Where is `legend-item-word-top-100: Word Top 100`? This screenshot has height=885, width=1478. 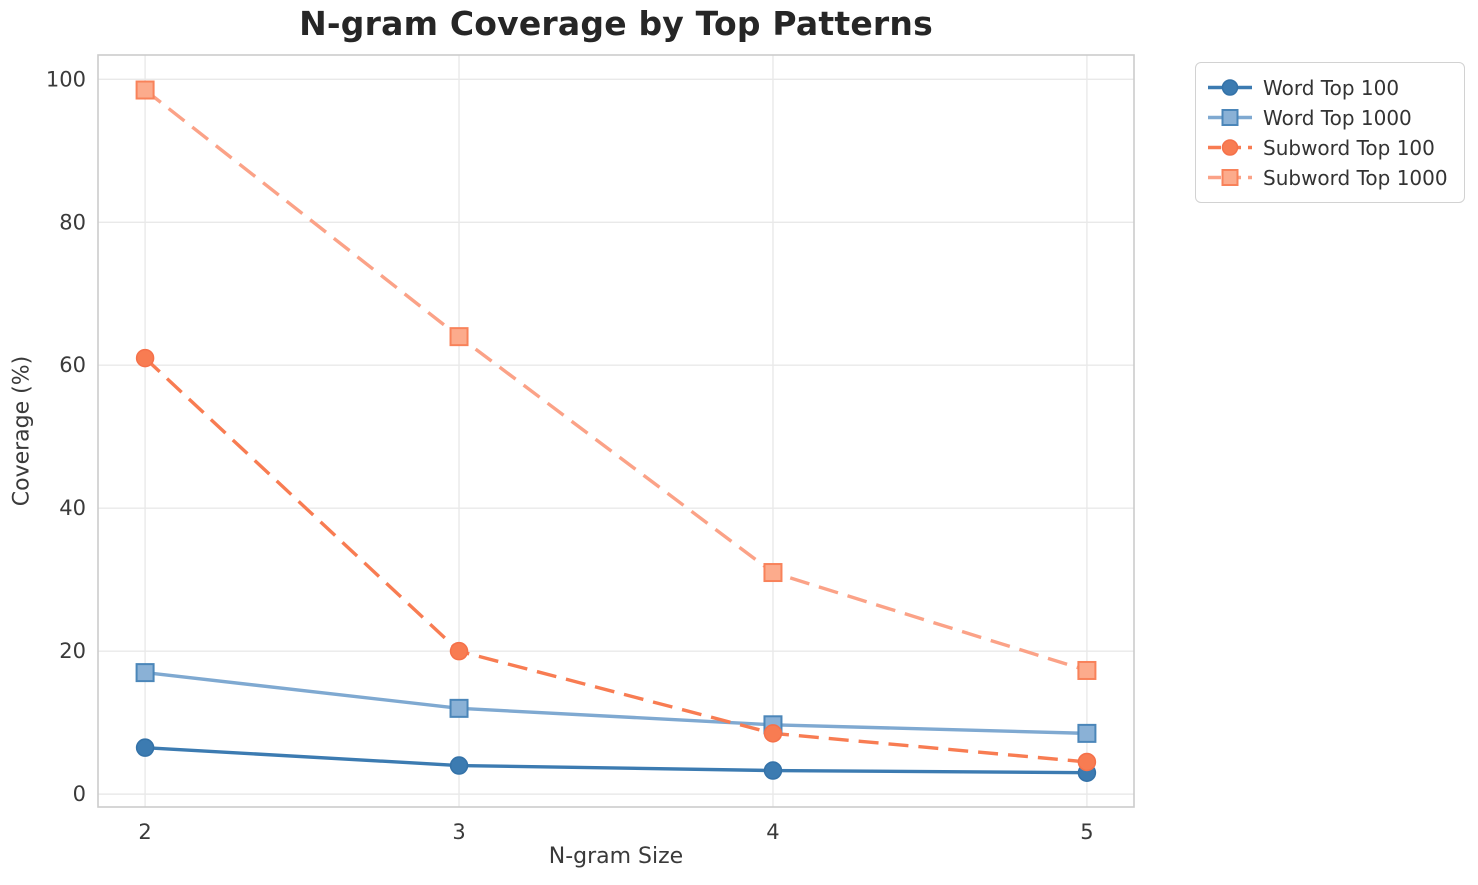
legend-item-word-top-100: Word Top 100 is located at coordinates (1329, 87).